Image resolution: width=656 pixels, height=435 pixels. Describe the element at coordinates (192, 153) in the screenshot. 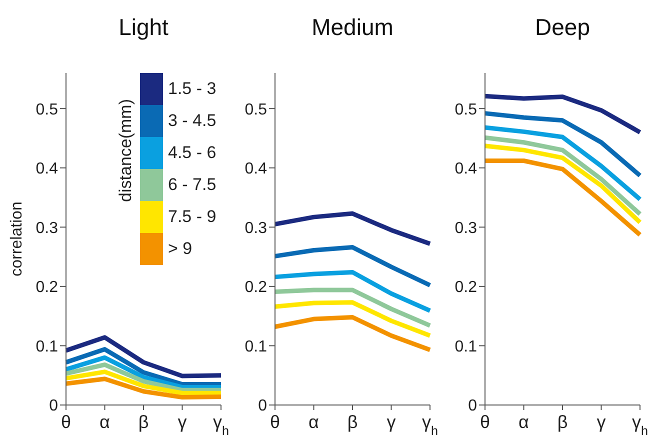

I see `legend-label: 4.5 - 6` at that location.